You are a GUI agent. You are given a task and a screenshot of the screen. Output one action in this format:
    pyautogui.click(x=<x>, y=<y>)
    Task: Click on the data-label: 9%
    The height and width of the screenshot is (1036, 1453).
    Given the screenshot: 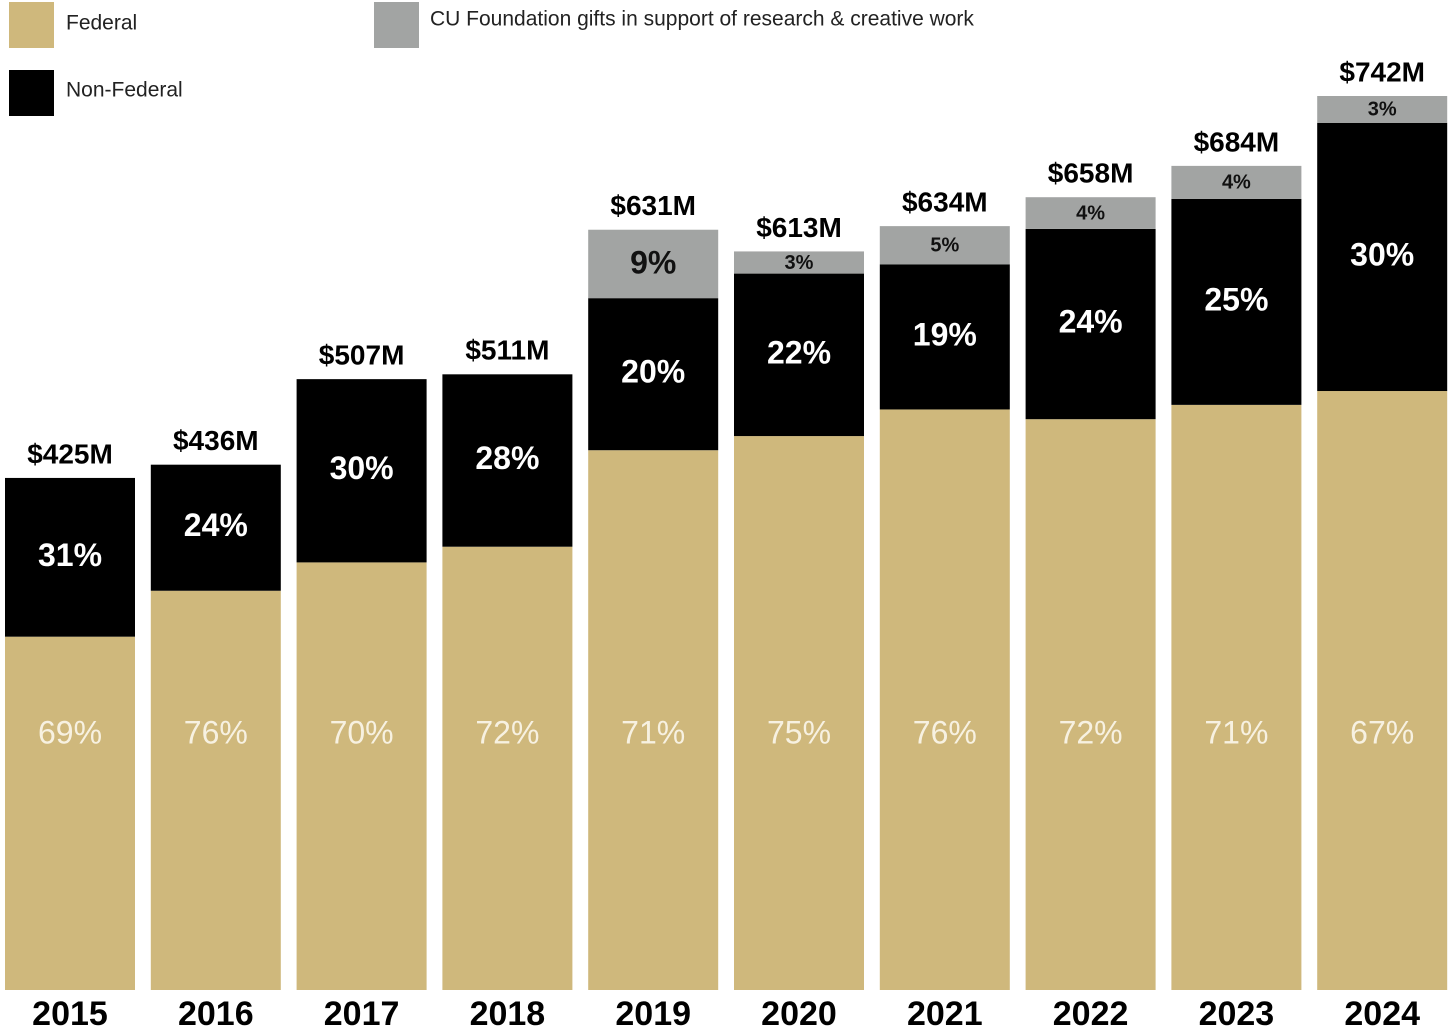 What is the action you would take?
    pyautogui.click(x=653, y=262)
    